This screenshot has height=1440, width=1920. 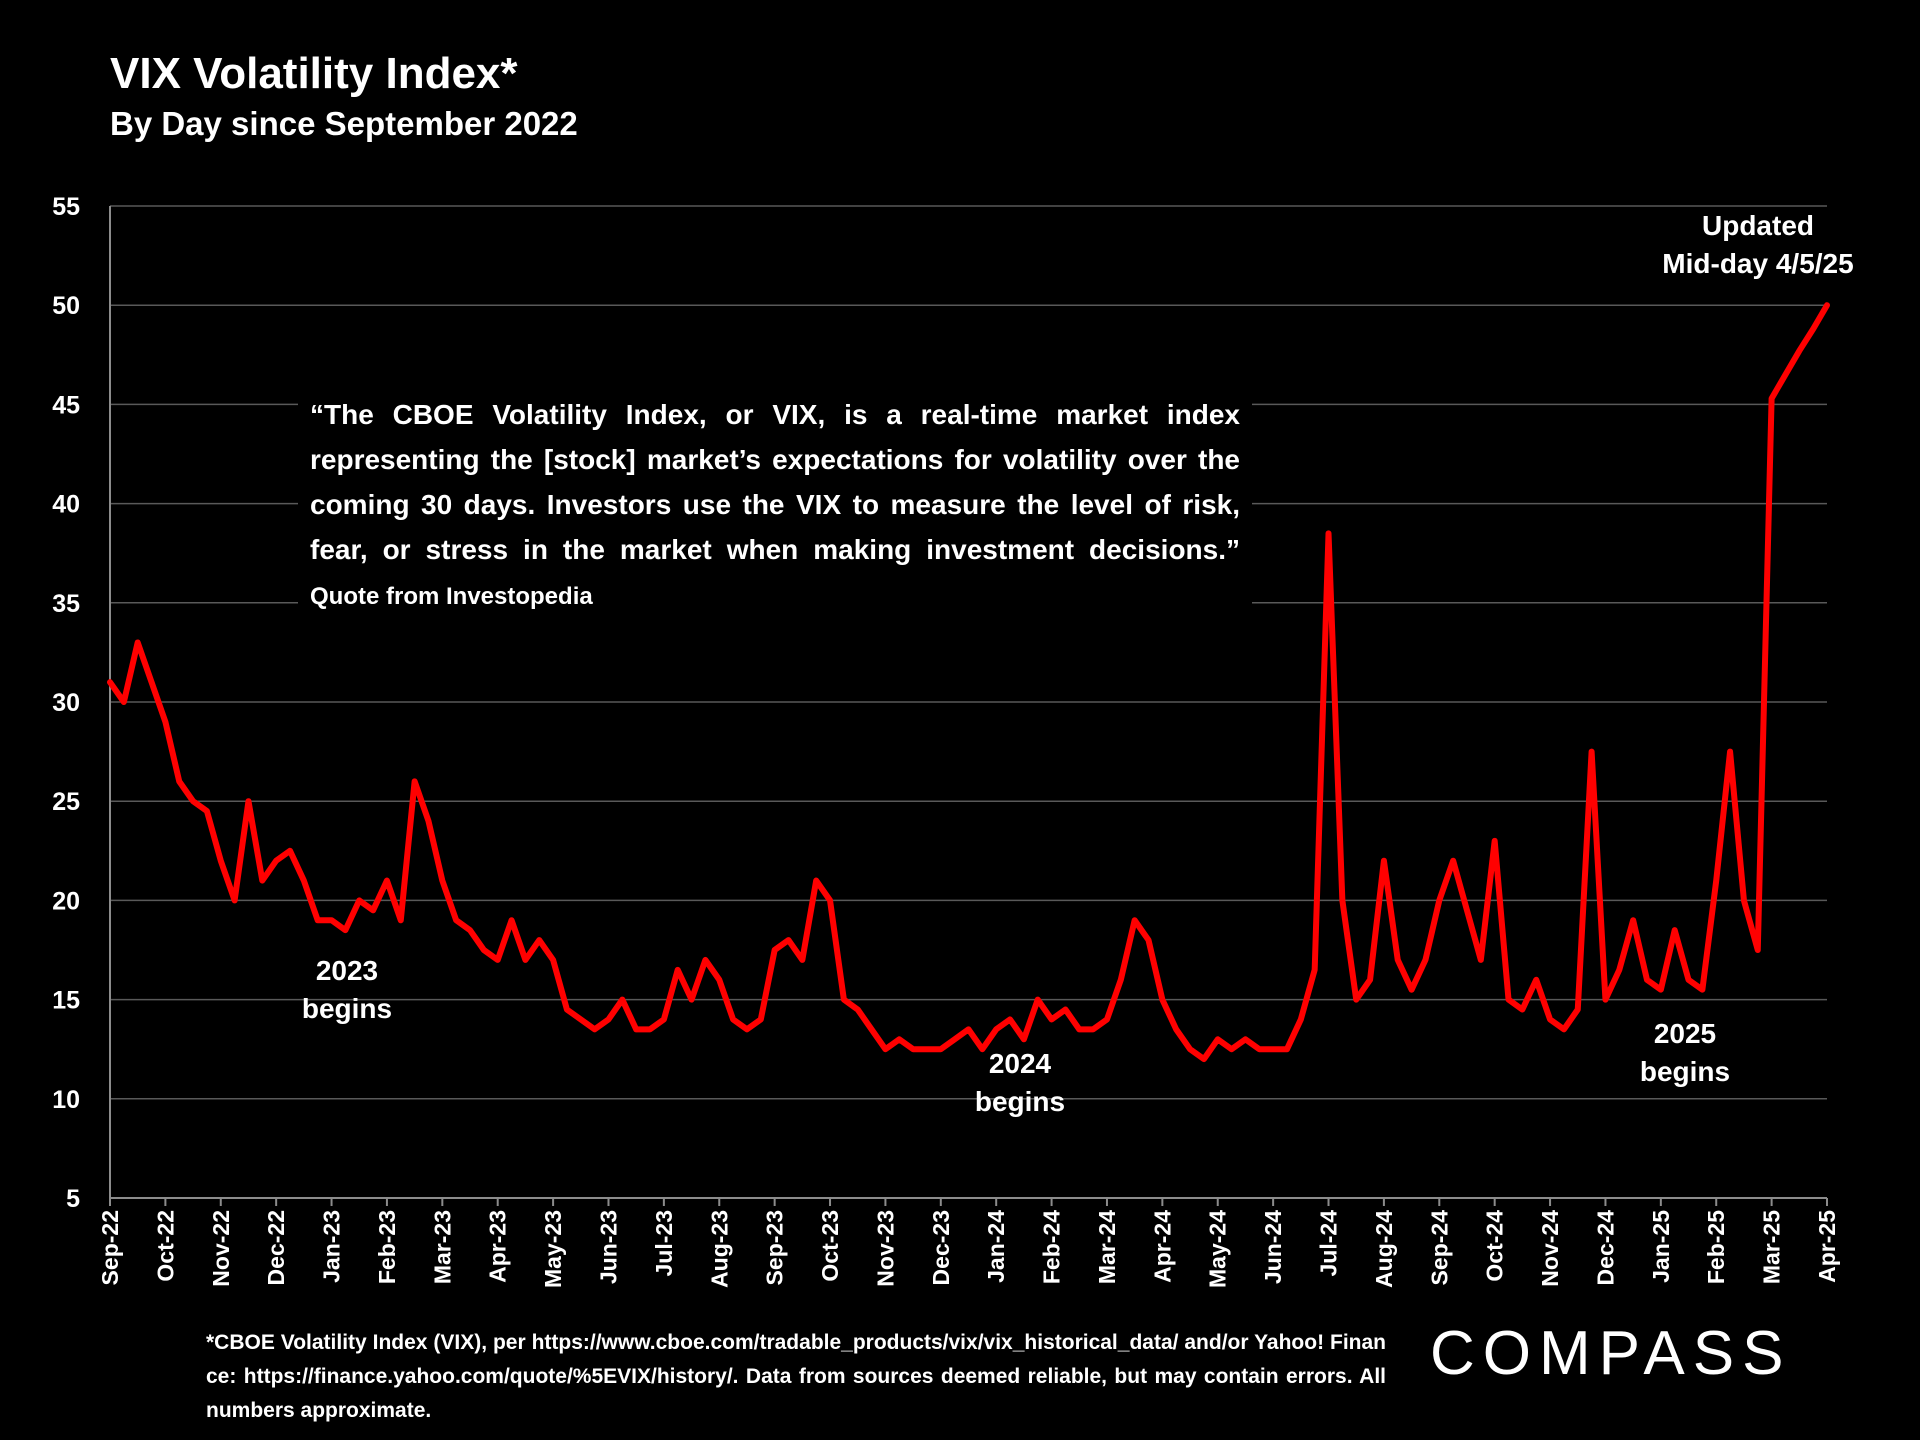 I want to click on x-tick-label: Apr-25, so click(x=1827, y=1246).